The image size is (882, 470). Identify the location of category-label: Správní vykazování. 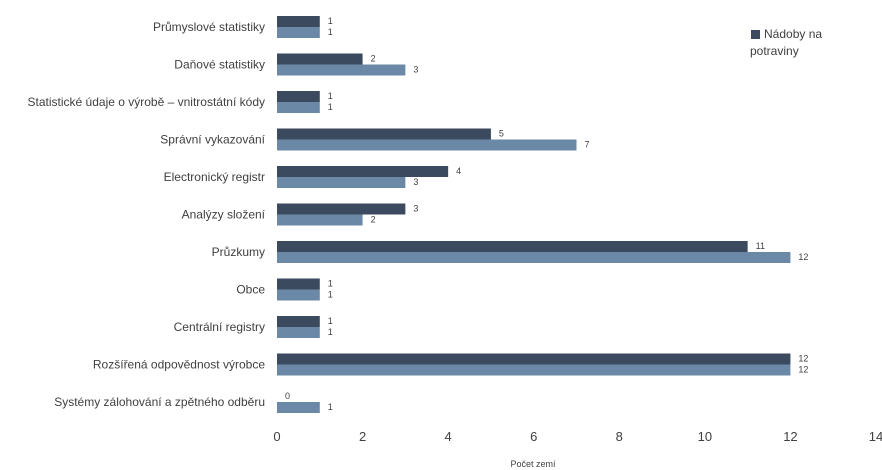
(212, 140).